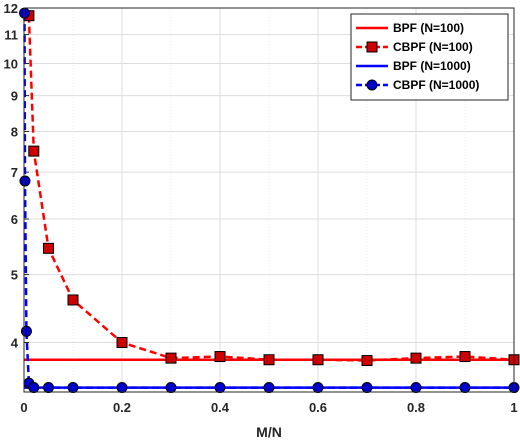 The height and width of the screenshot is (442, 520). What do you see at coordinates (268, 407) in the screenshot?
I see `x-tick-labels: 0 0.2 0.4 0.6 0.8 1` at bounding box center [268, 407].